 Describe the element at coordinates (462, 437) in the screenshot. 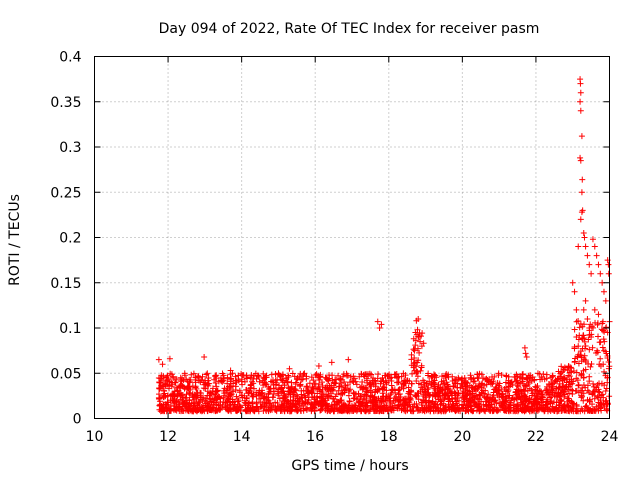

I see `x-tick-label: 20` at that location.